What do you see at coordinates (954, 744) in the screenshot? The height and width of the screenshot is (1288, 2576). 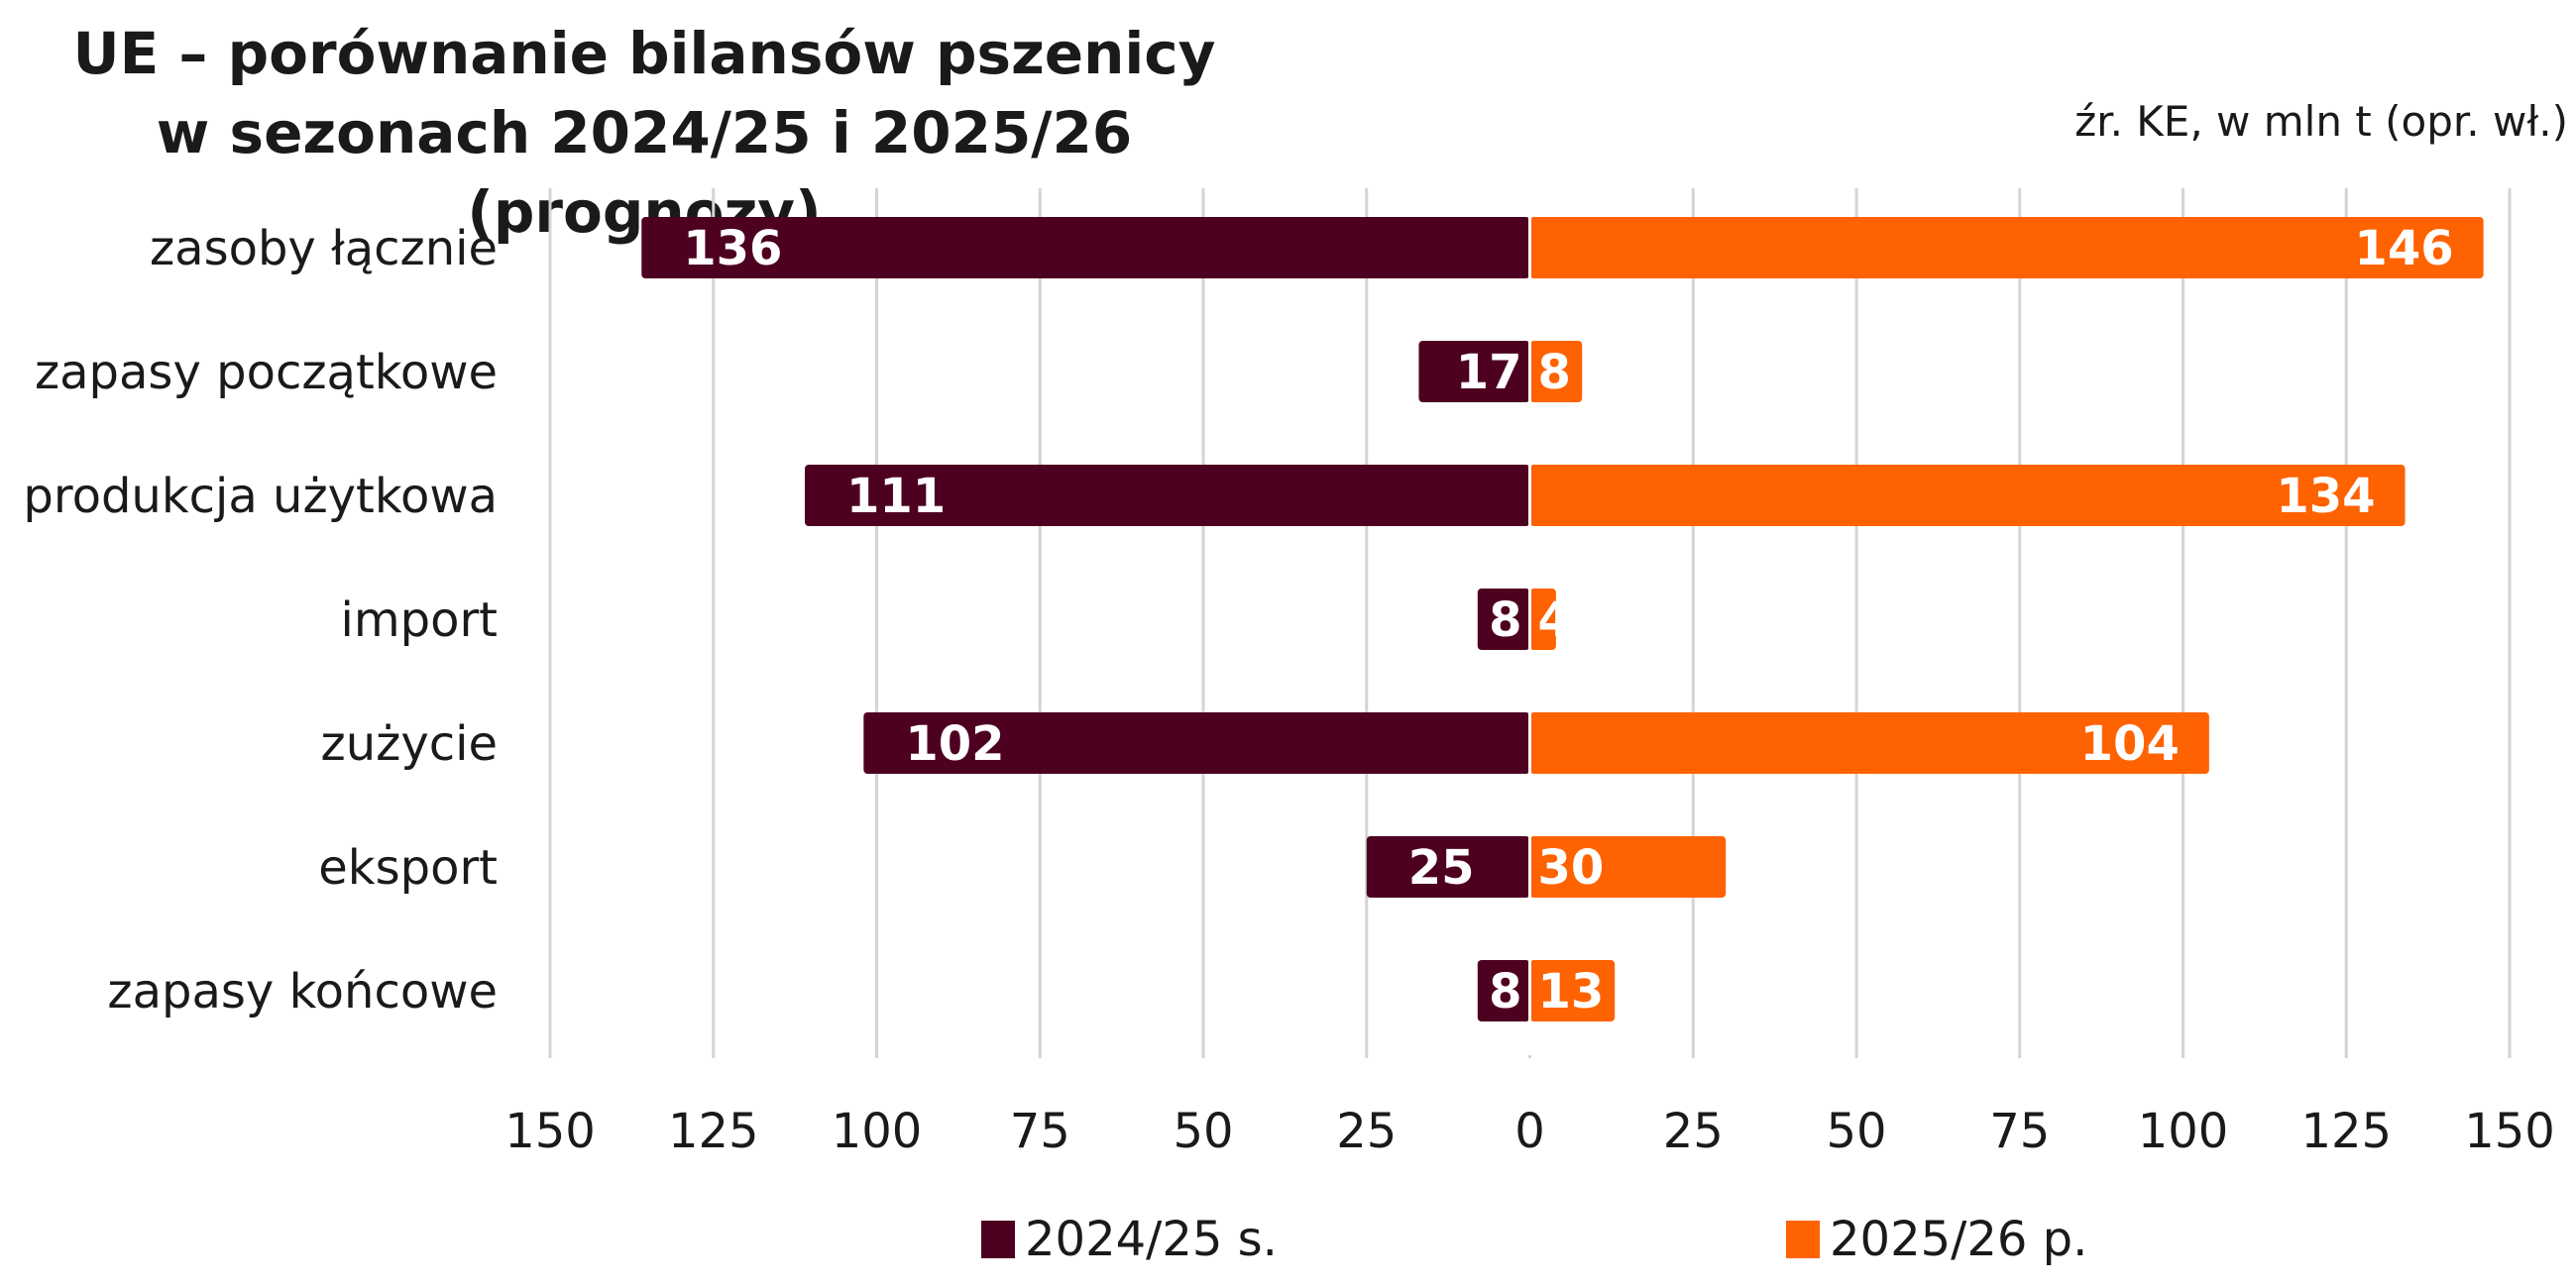 I see `data-label-2024-25: 102` at bounding box center [954, 744].